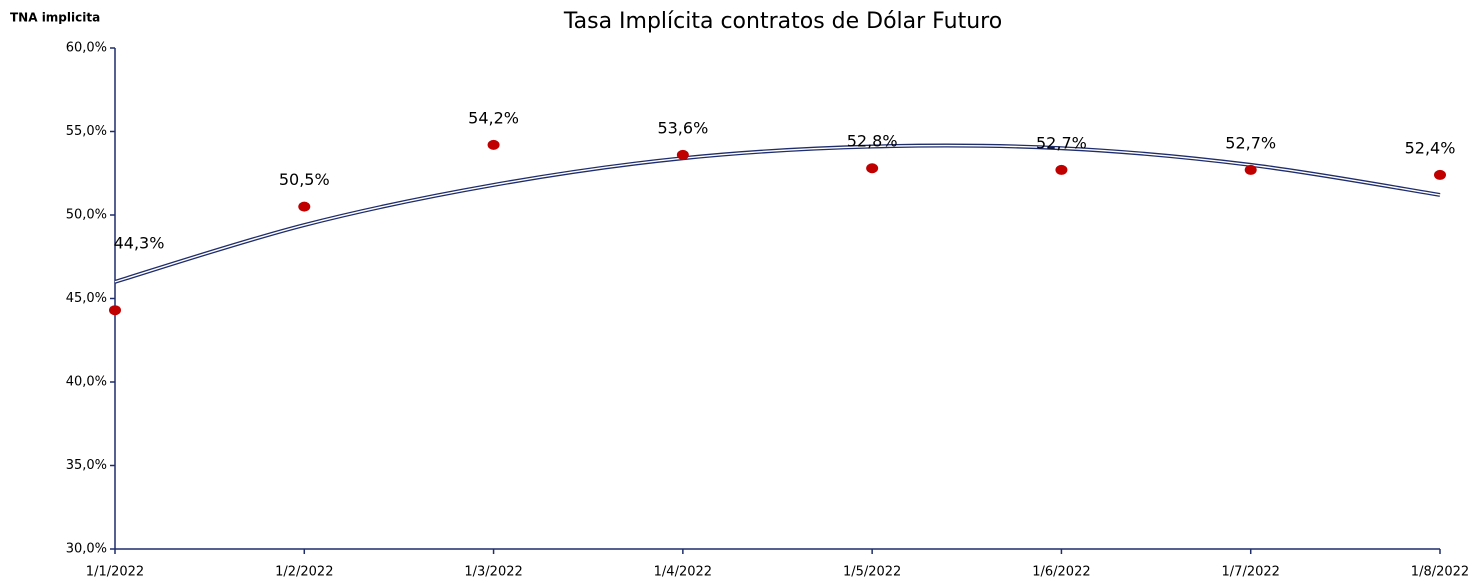  I want to click on data-label: 52,4%, so click(1430, 147).